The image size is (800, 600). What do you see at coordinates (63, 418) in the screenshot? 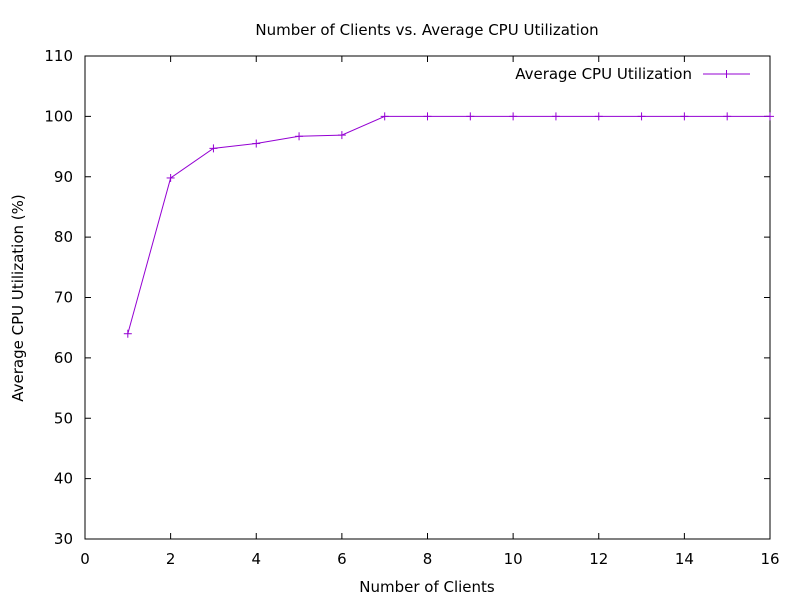
I see `y-tick-label: 50` at bounding box center [63, 418].